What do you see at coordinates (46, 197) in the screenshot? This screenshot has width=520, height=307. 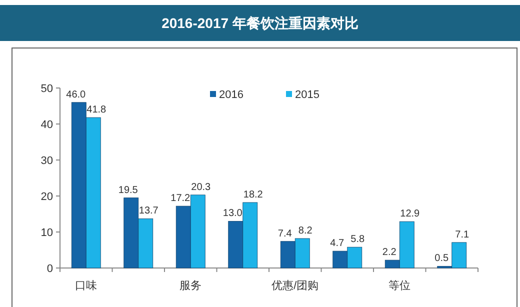 I see `y-tick-label: 20` at bounding box center [46, 197].